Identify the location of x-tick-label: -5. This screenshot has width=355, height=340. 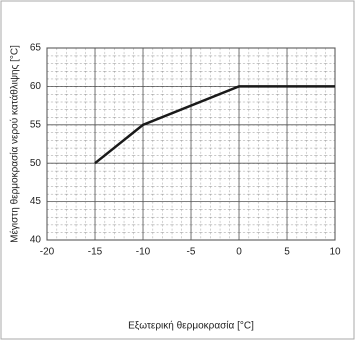
(191, 252).